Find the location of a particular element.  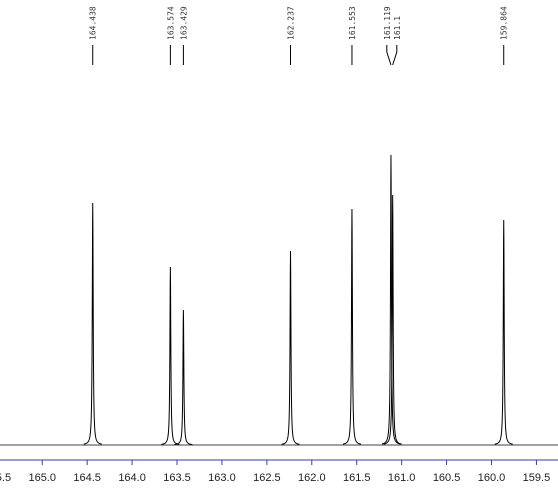

x-tick-label: 164.0 is located at coordinates (132, 478).